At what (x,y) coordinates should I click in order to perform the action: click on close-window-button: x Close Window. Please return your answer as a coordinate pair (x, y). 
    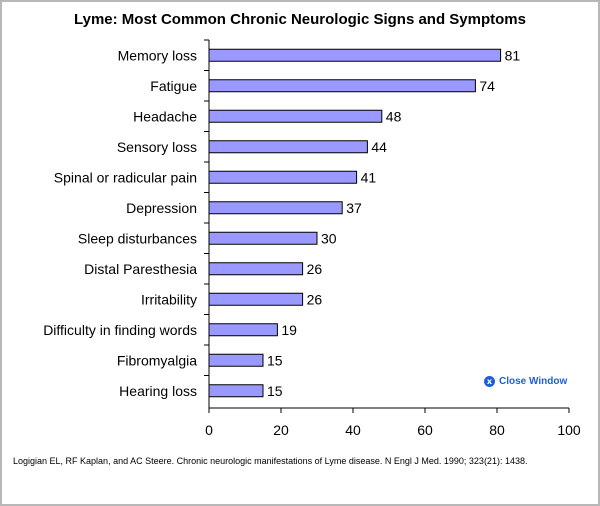
    Looking at the image, I should click on (525, 381).